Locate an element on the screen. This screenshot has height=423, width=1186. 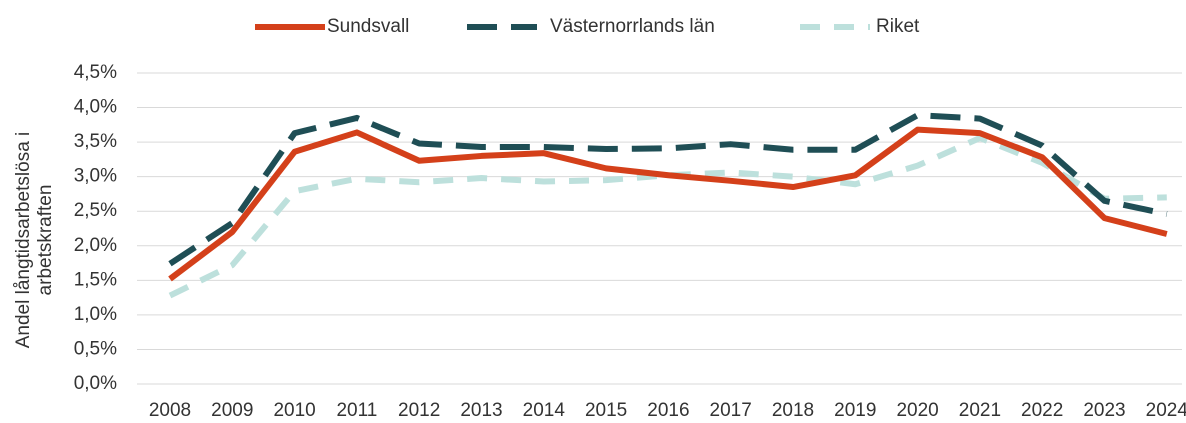
x-tick-label: 2013 is located at coordinates (481, 410).